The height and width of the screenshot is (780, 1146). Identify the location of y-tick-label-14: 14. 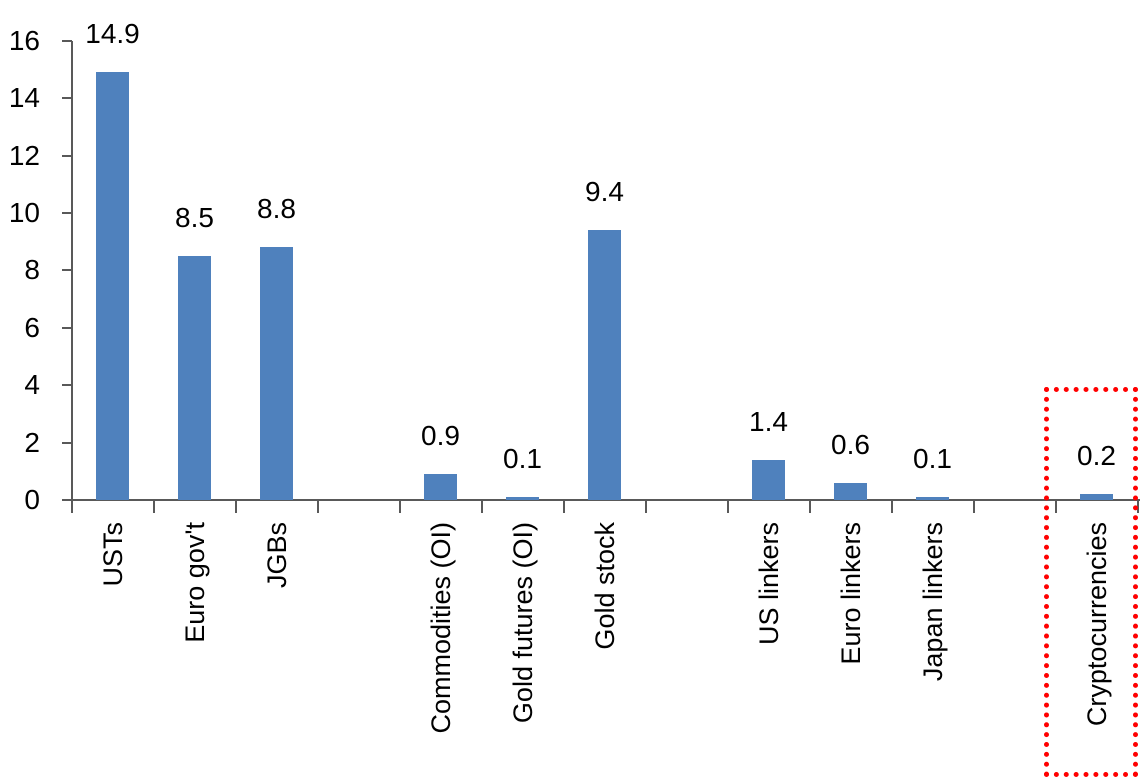
(24, 98).